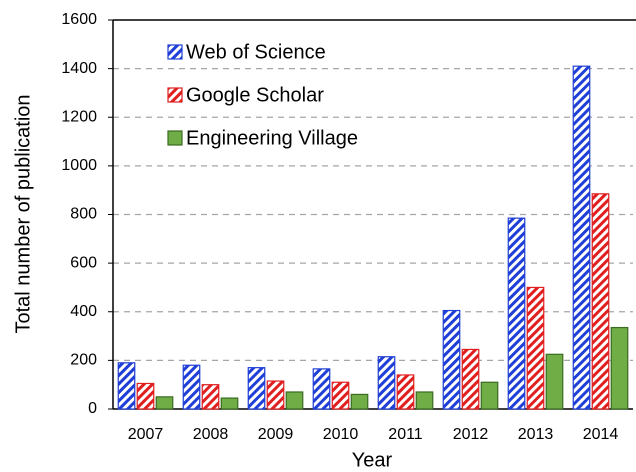  What do you see at coordinates (601, 434) in the screenshot?
I see `x-tick-label: 2014` at bounding box center [601, 434].